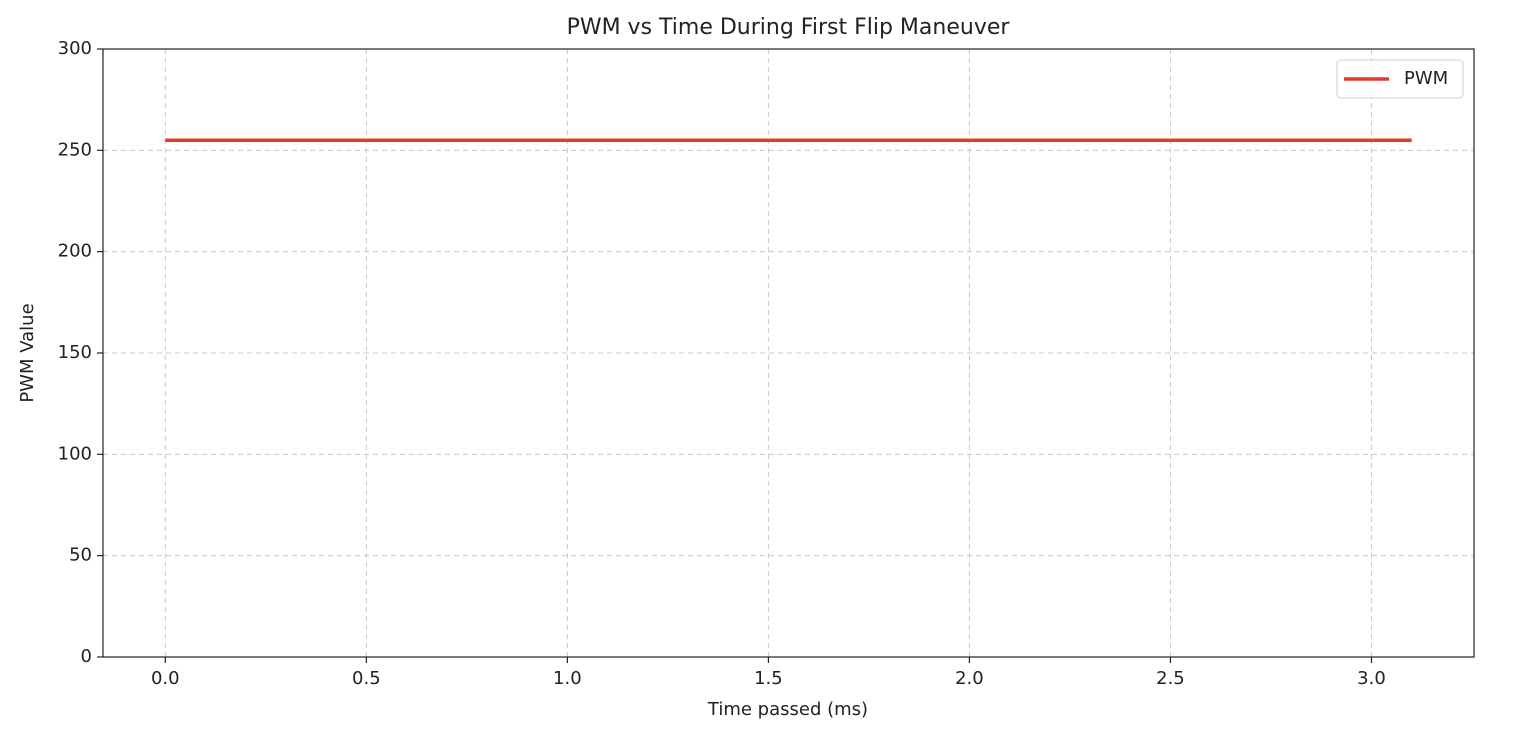 The width and height of the screenshot is (1524, 738). What do you see at coordinates (567, 678) in the screenshot?
I see `x-tick-label: 1.0` at bounding box center [567, 678].